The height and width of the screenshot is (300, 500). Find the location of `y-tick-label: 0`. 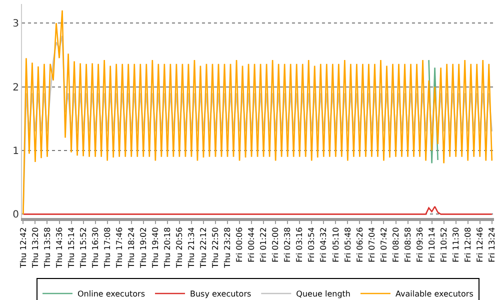

y-tick-label: 0 is located at coordinates (15, 215).